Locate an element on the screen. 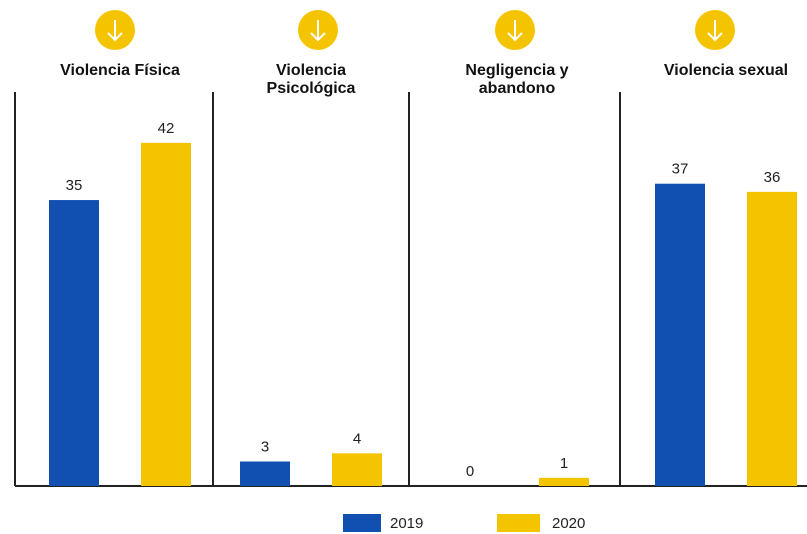 The height and width of the screenshot is (534, 807). data-label: 4 is located at coordinates (357, 438).